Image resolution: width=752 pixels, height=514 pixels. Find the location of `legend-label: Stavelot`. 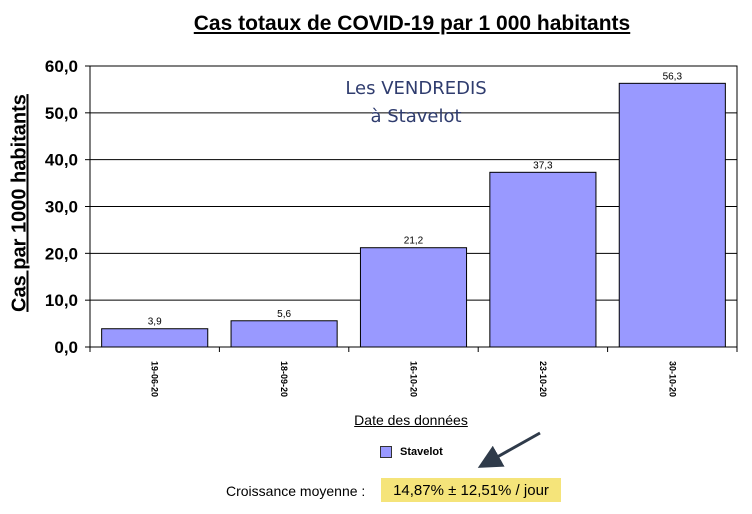

legend-label: Stavelot is located at coordinates (421, 452).